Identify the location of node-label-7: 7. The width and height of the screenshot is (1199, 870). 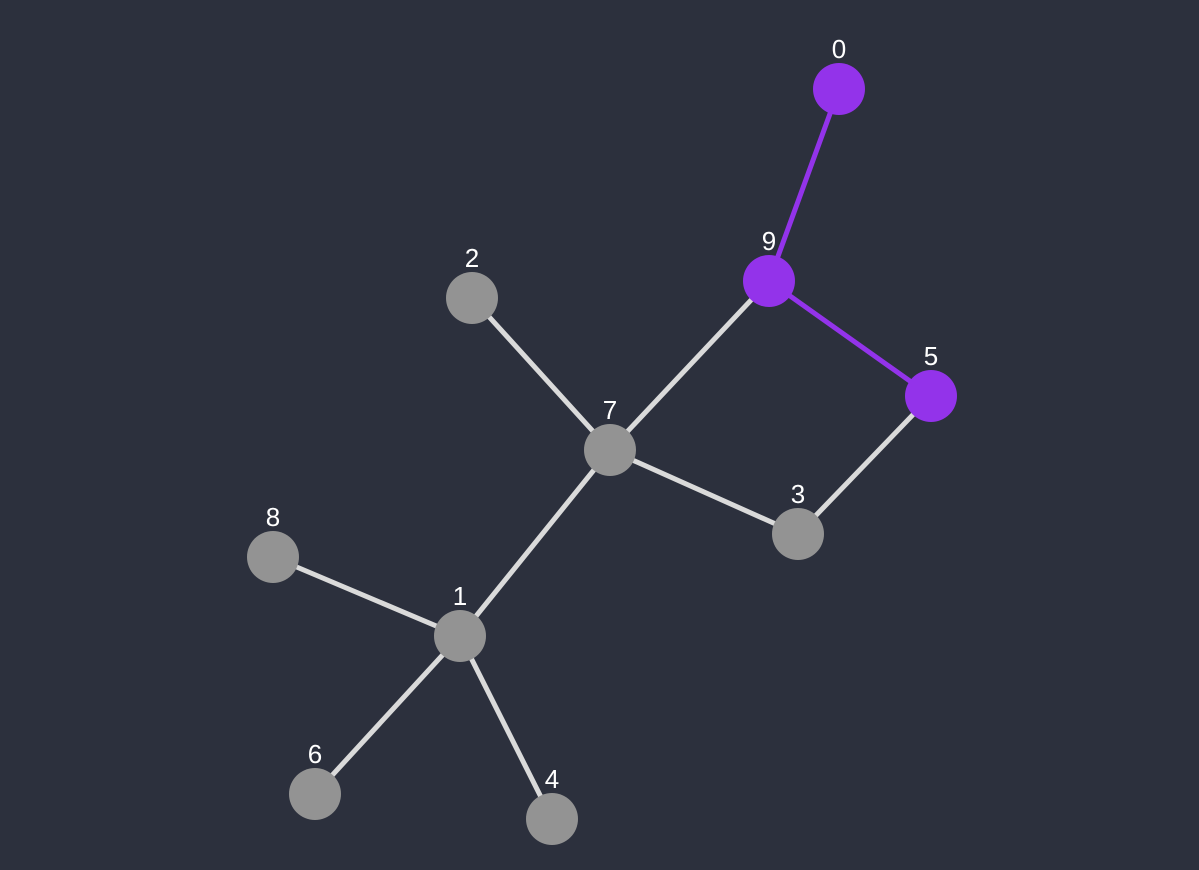
(610, 410).